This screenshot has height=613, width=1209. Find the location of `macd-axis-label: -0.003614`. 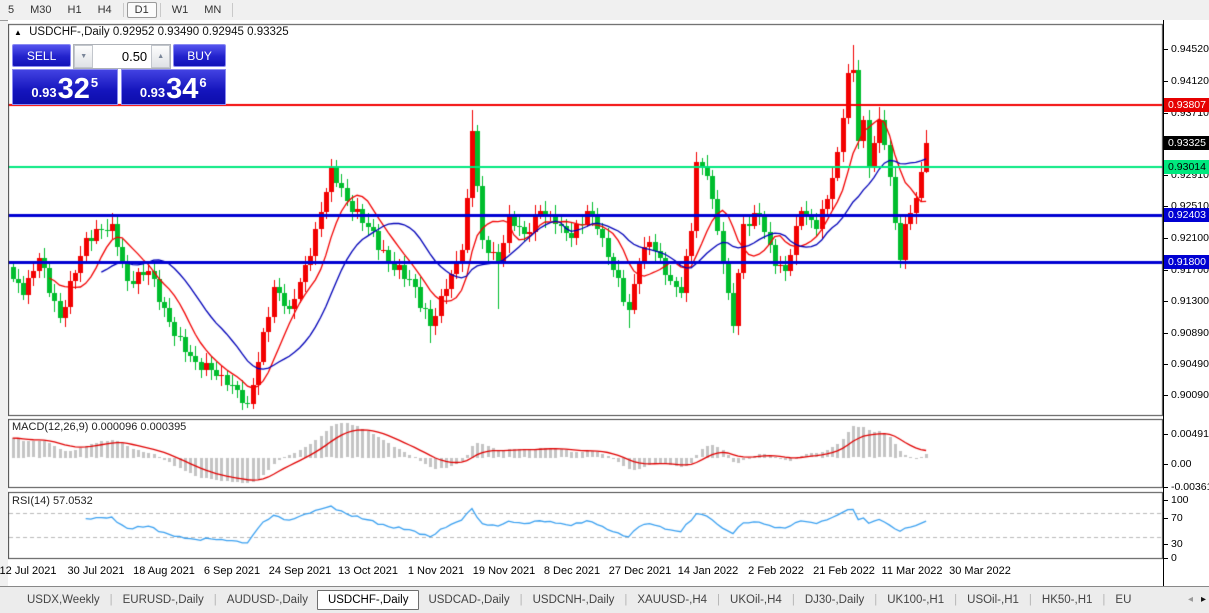

macd-axis-label: -0.003614 is located at coordinates (1186, 487).